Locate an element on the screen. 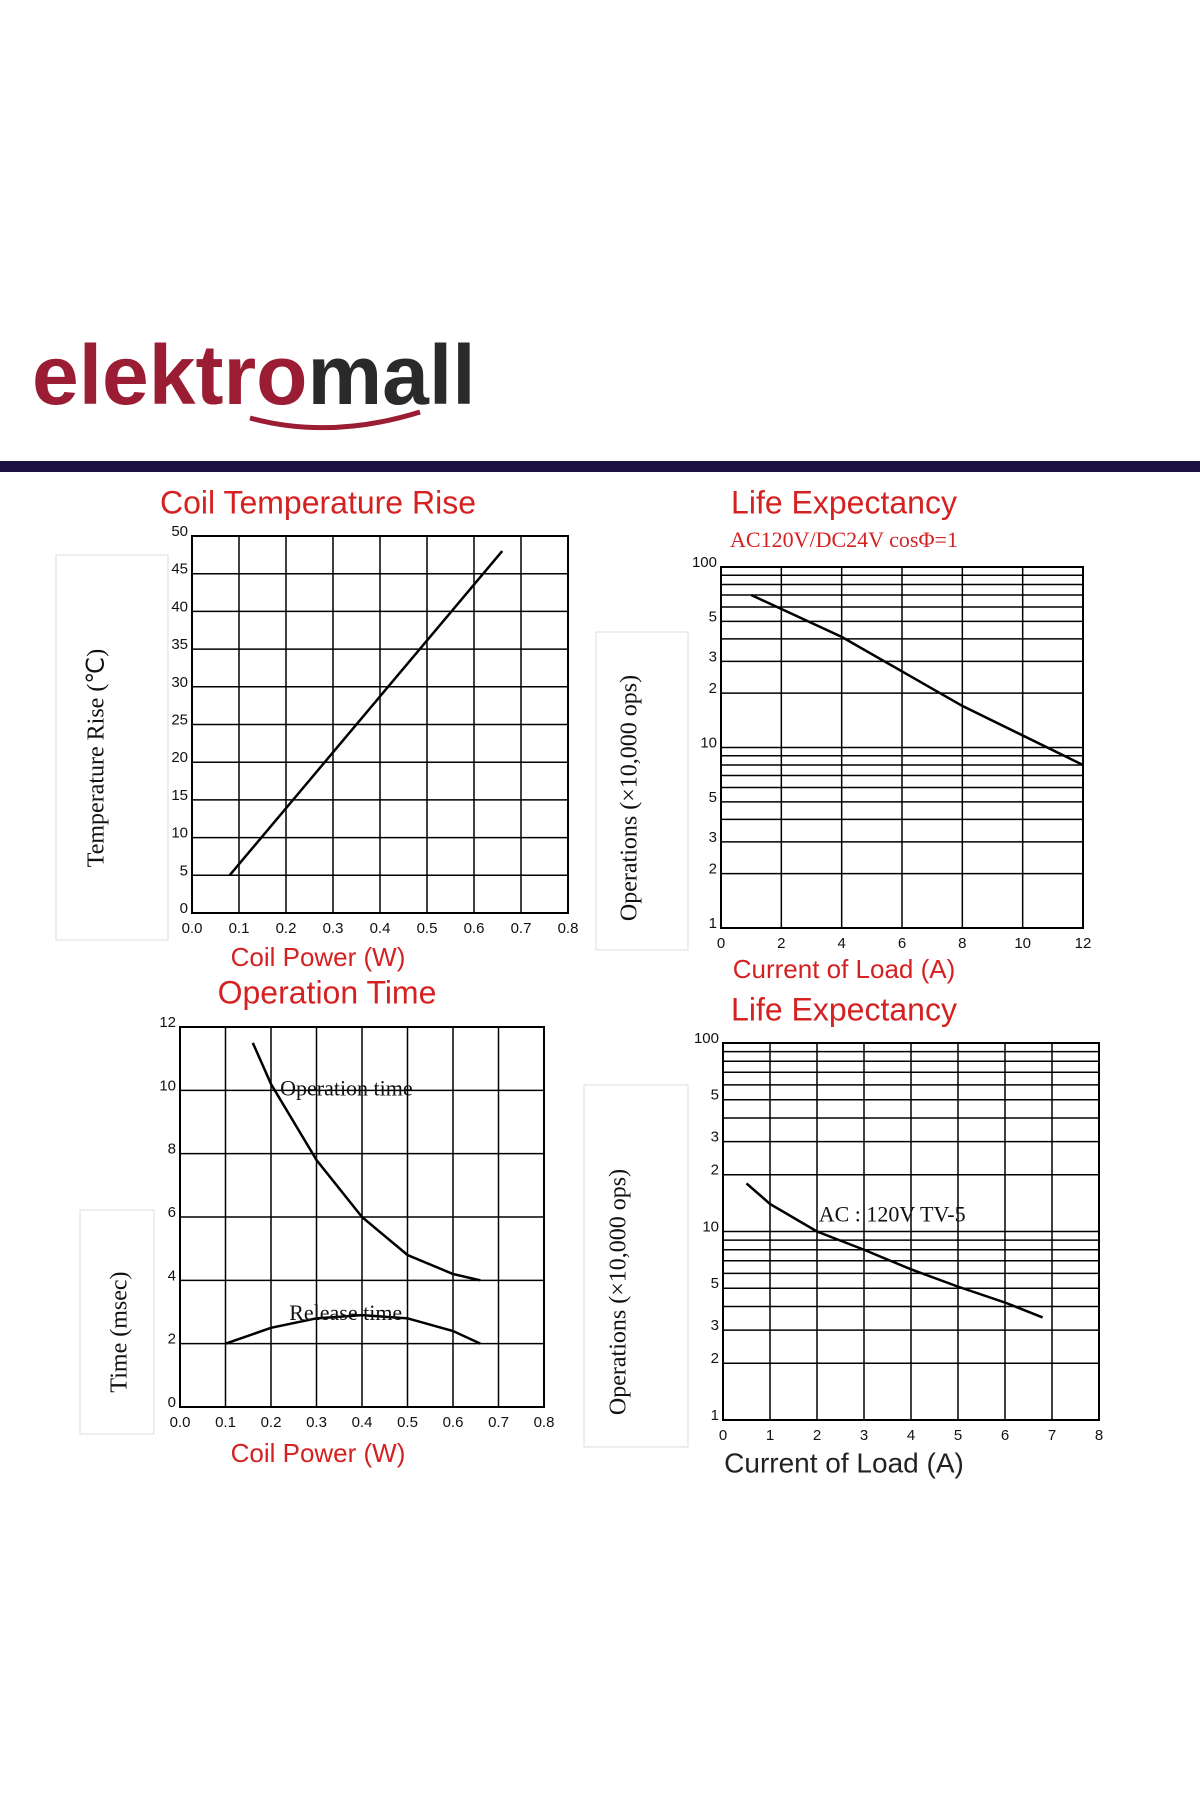  y-tick-label: 4 is located at coordinates (172, 1275).